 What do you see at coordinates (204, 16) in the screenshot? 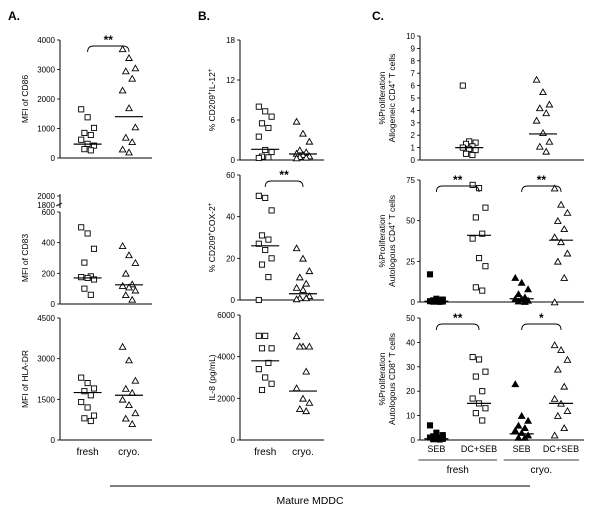
I see `panel-b-label: B.` at bounding box center [204, 16].